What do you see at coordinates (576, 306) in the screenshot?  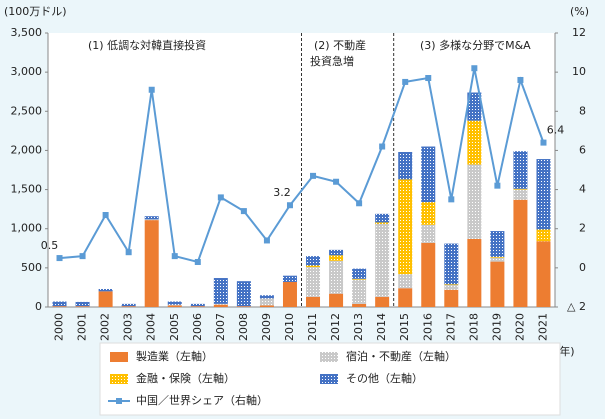 I see `y2-tick-label: △ 2` at bounding box center [576, 306].